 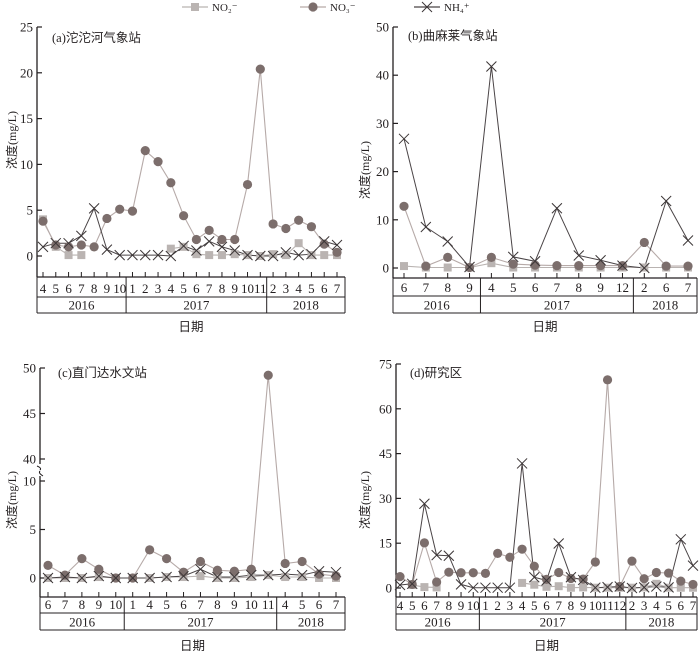 What do you see at coordinates (30, 256) in the screenshot?
I see `y-tick-label: 0` at bounding box center [30, 256].